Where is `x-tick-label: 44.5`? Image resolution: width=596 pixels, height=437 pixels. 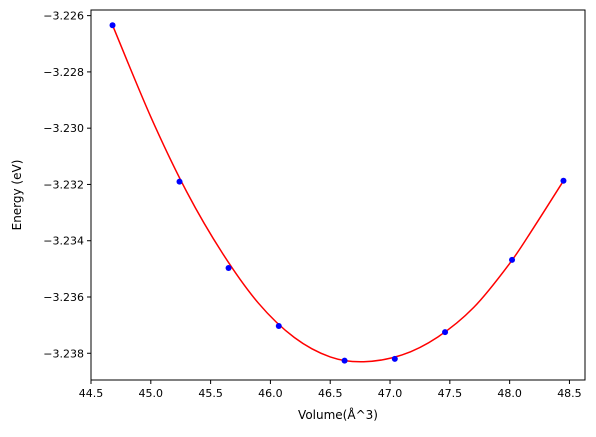
x-tick-label: 44.5 is located at coordinates (91, 393).